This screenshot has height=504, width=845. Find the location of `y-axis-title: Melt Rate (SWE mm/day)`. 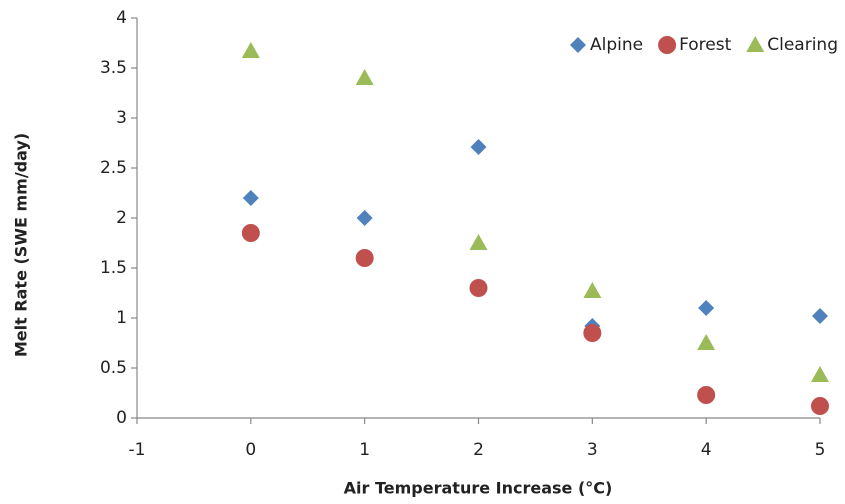

y-axis-title: Melt Rate (SWE mm/day) is located at coordinates (21, 245).